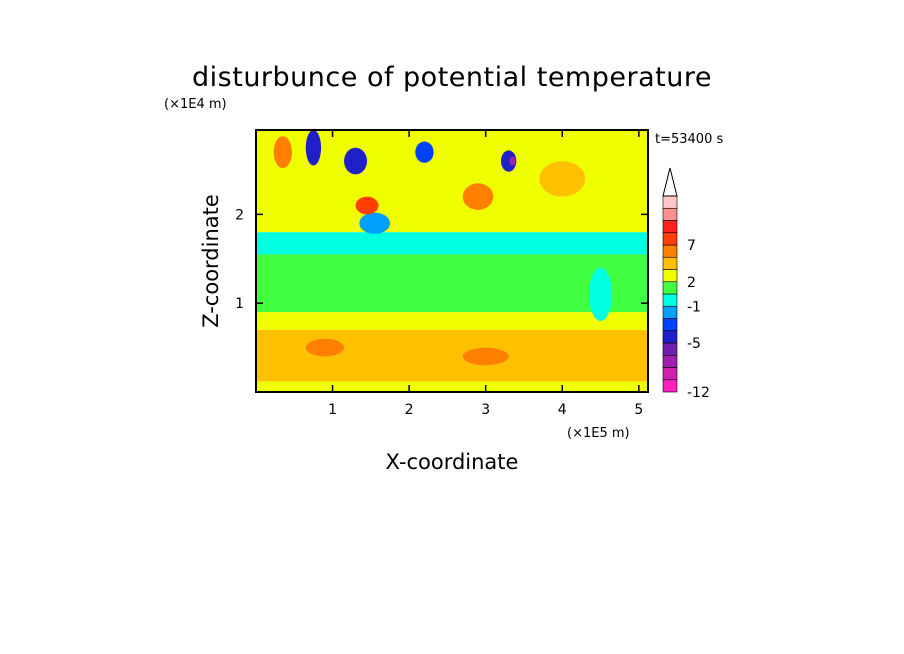 This screenshot has height=654, width=904. I want to click on y-axis: 12, so click(441, 259).